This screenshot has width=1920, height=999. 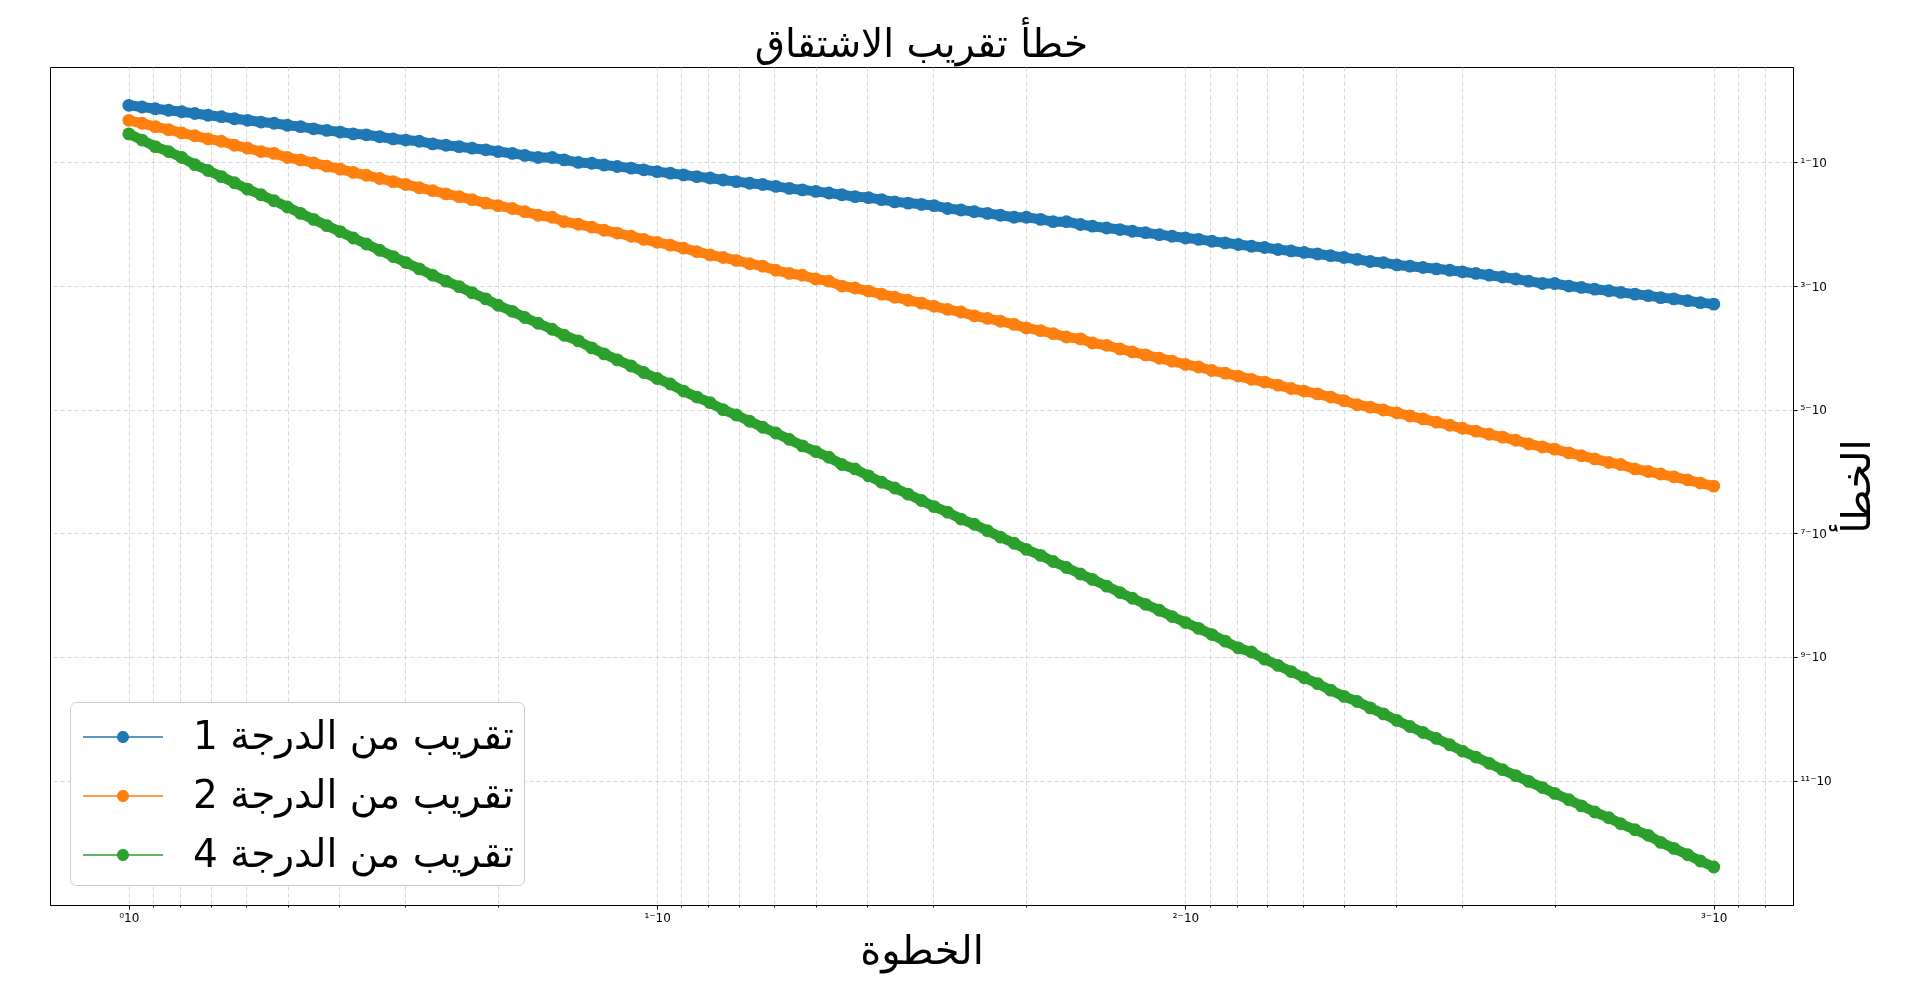 What do you see at coordinates (353, 795) in the screenshot?
I see `legend-label: تقريب من الدرجة 2` at bounding box center [353, 795].